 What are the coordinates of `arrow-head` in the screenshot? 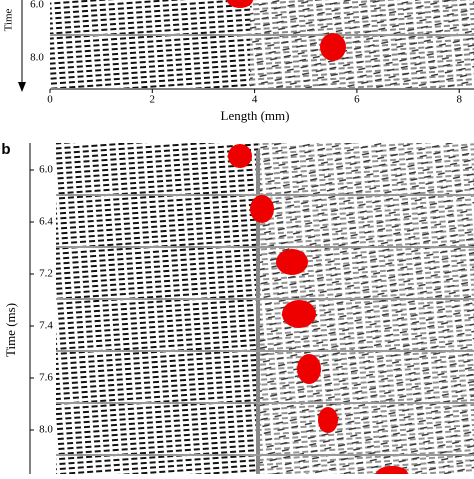 It's located at (22, 87).